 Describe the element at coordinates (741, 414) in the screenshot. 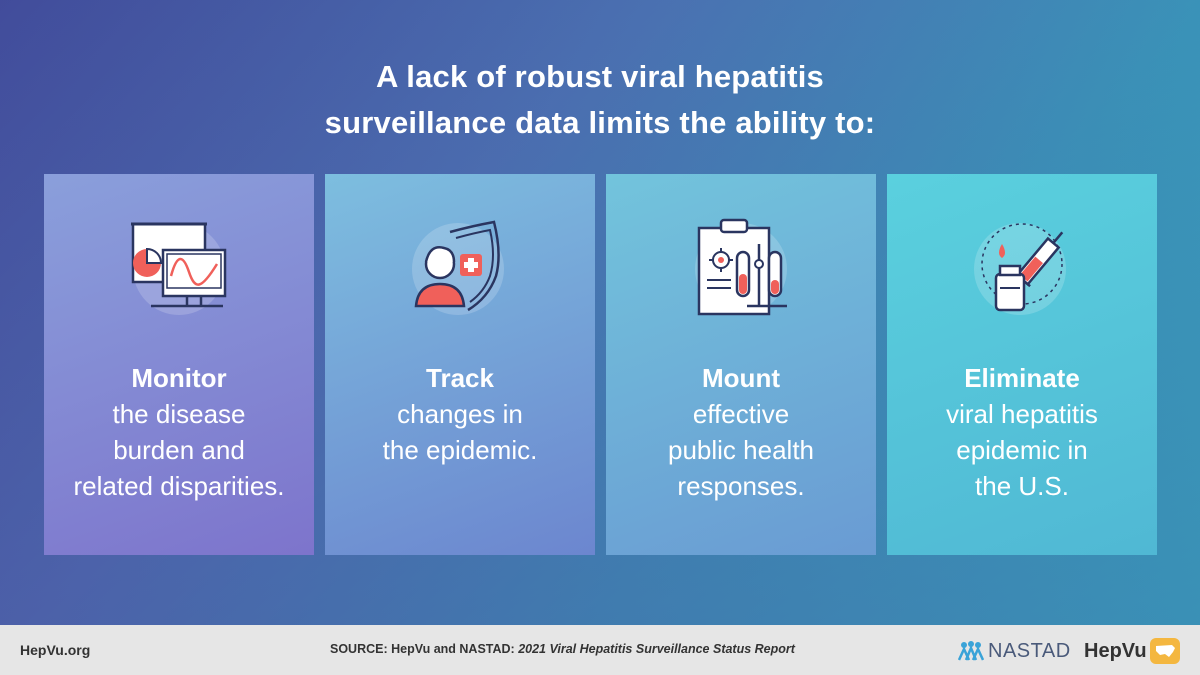

I see `card-mount-line-1: effective` at that location.